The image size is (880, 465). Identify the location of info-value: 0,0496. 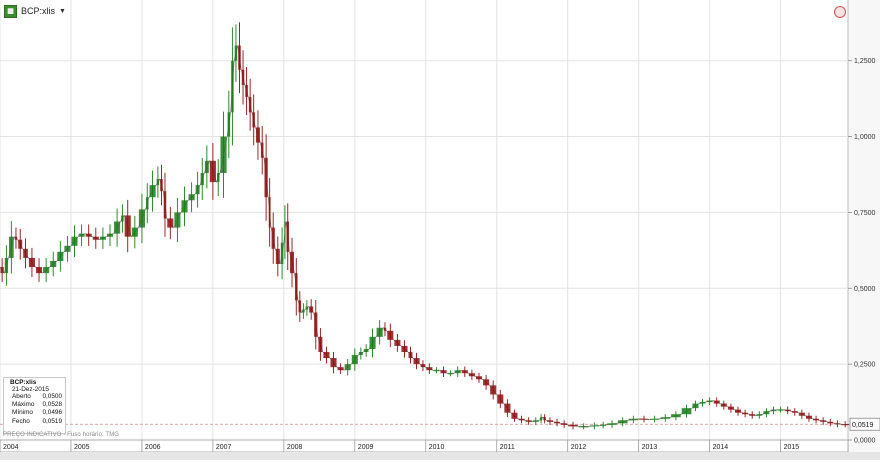
(52, 413).